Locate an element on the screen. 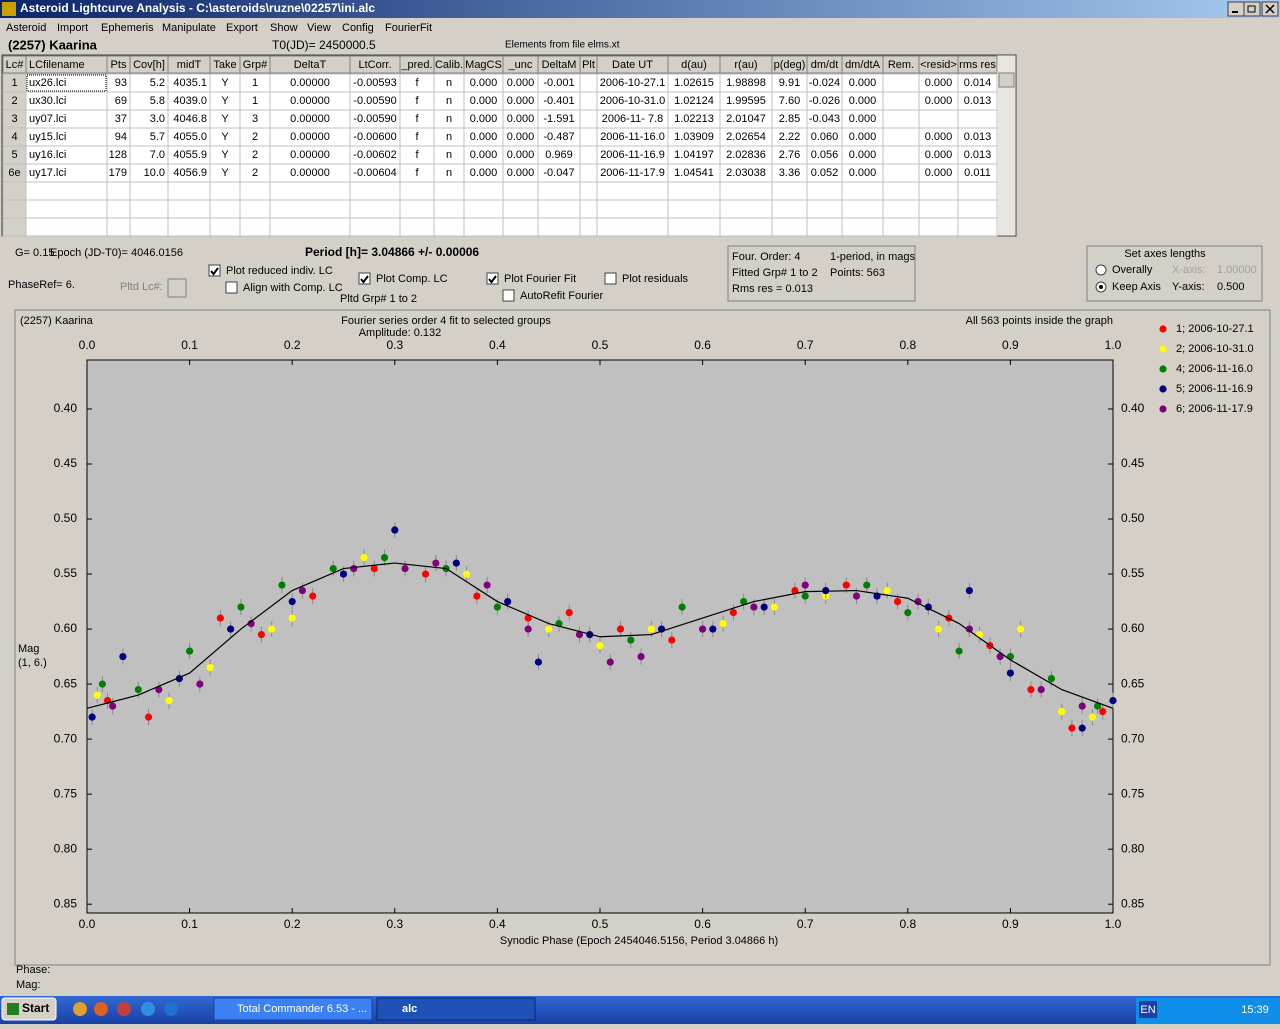 The image size is (1280, 1029). menu-item: Export is located at coordinates (242, 28).